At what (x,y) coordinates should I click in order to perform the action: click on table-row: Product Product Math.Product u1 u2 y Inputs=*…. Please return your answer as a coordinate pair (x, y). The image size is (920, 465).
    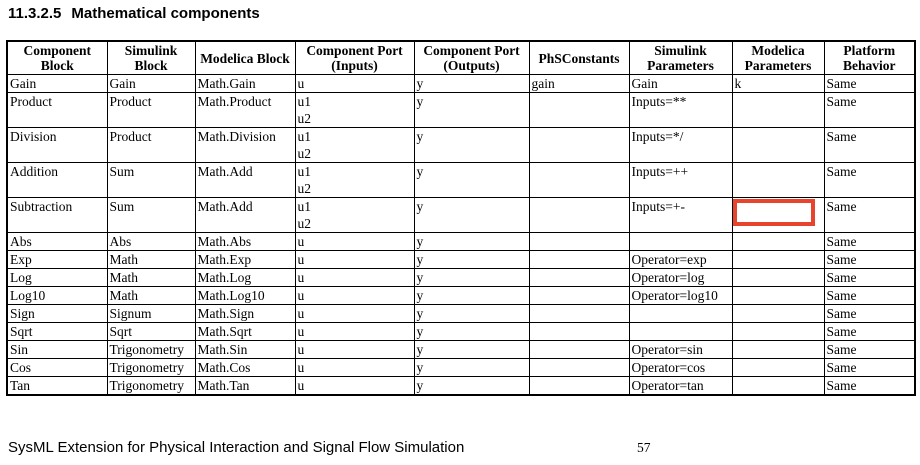
    Looking at the image, I should click on (461, 110).